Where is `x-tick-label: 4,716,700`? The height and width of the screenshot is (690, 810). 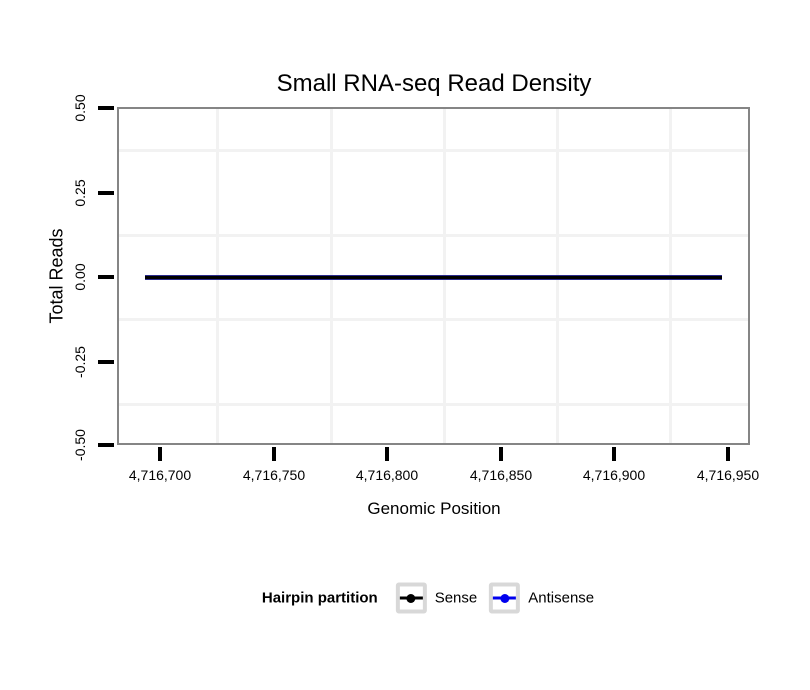 x-tick-label: 4,716,700 is located at coordinates (160, 475).